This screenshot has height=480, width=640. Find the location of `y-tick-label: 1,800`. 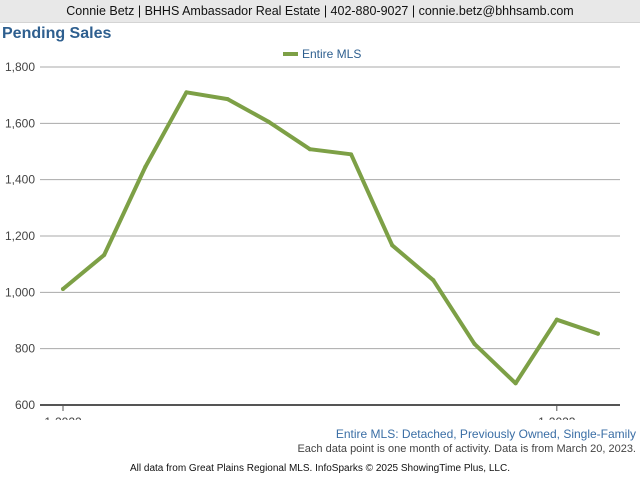

y-tick-label: 1,800 is located at coordinates (20, 67).